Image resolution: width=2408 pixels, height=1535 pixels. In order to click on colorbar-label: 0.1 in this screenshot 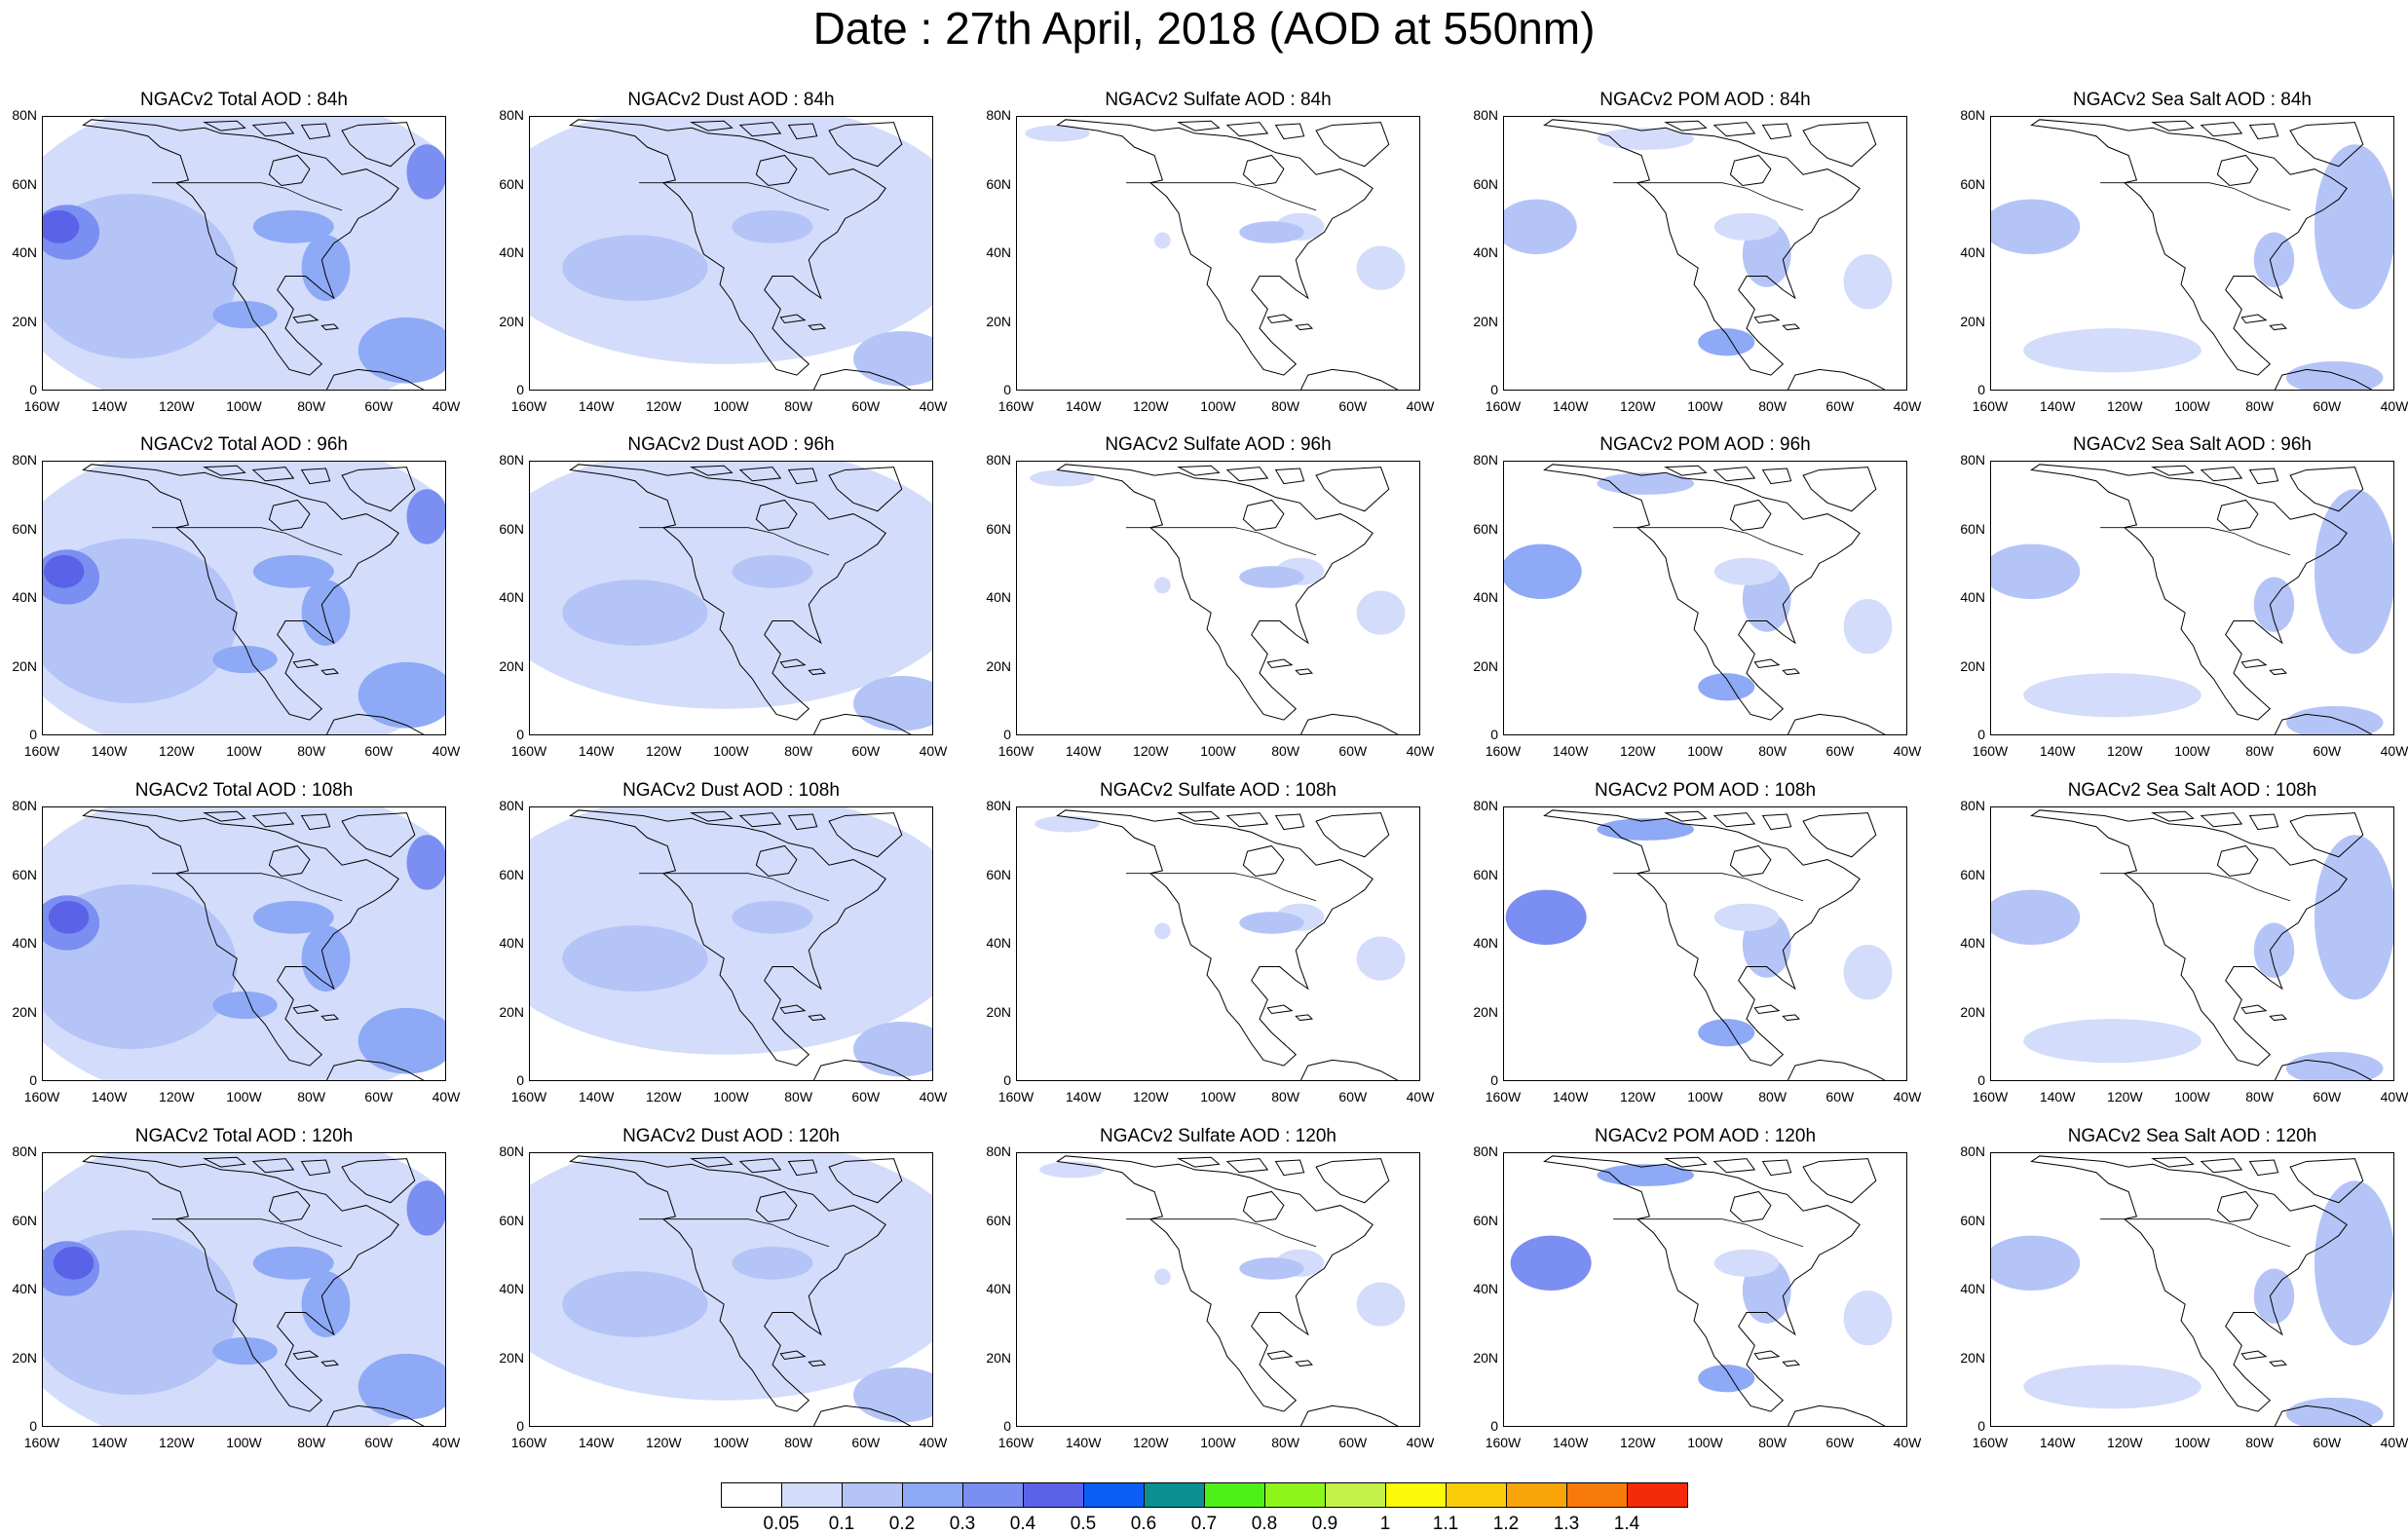, I will do `click(841, 1524)`.